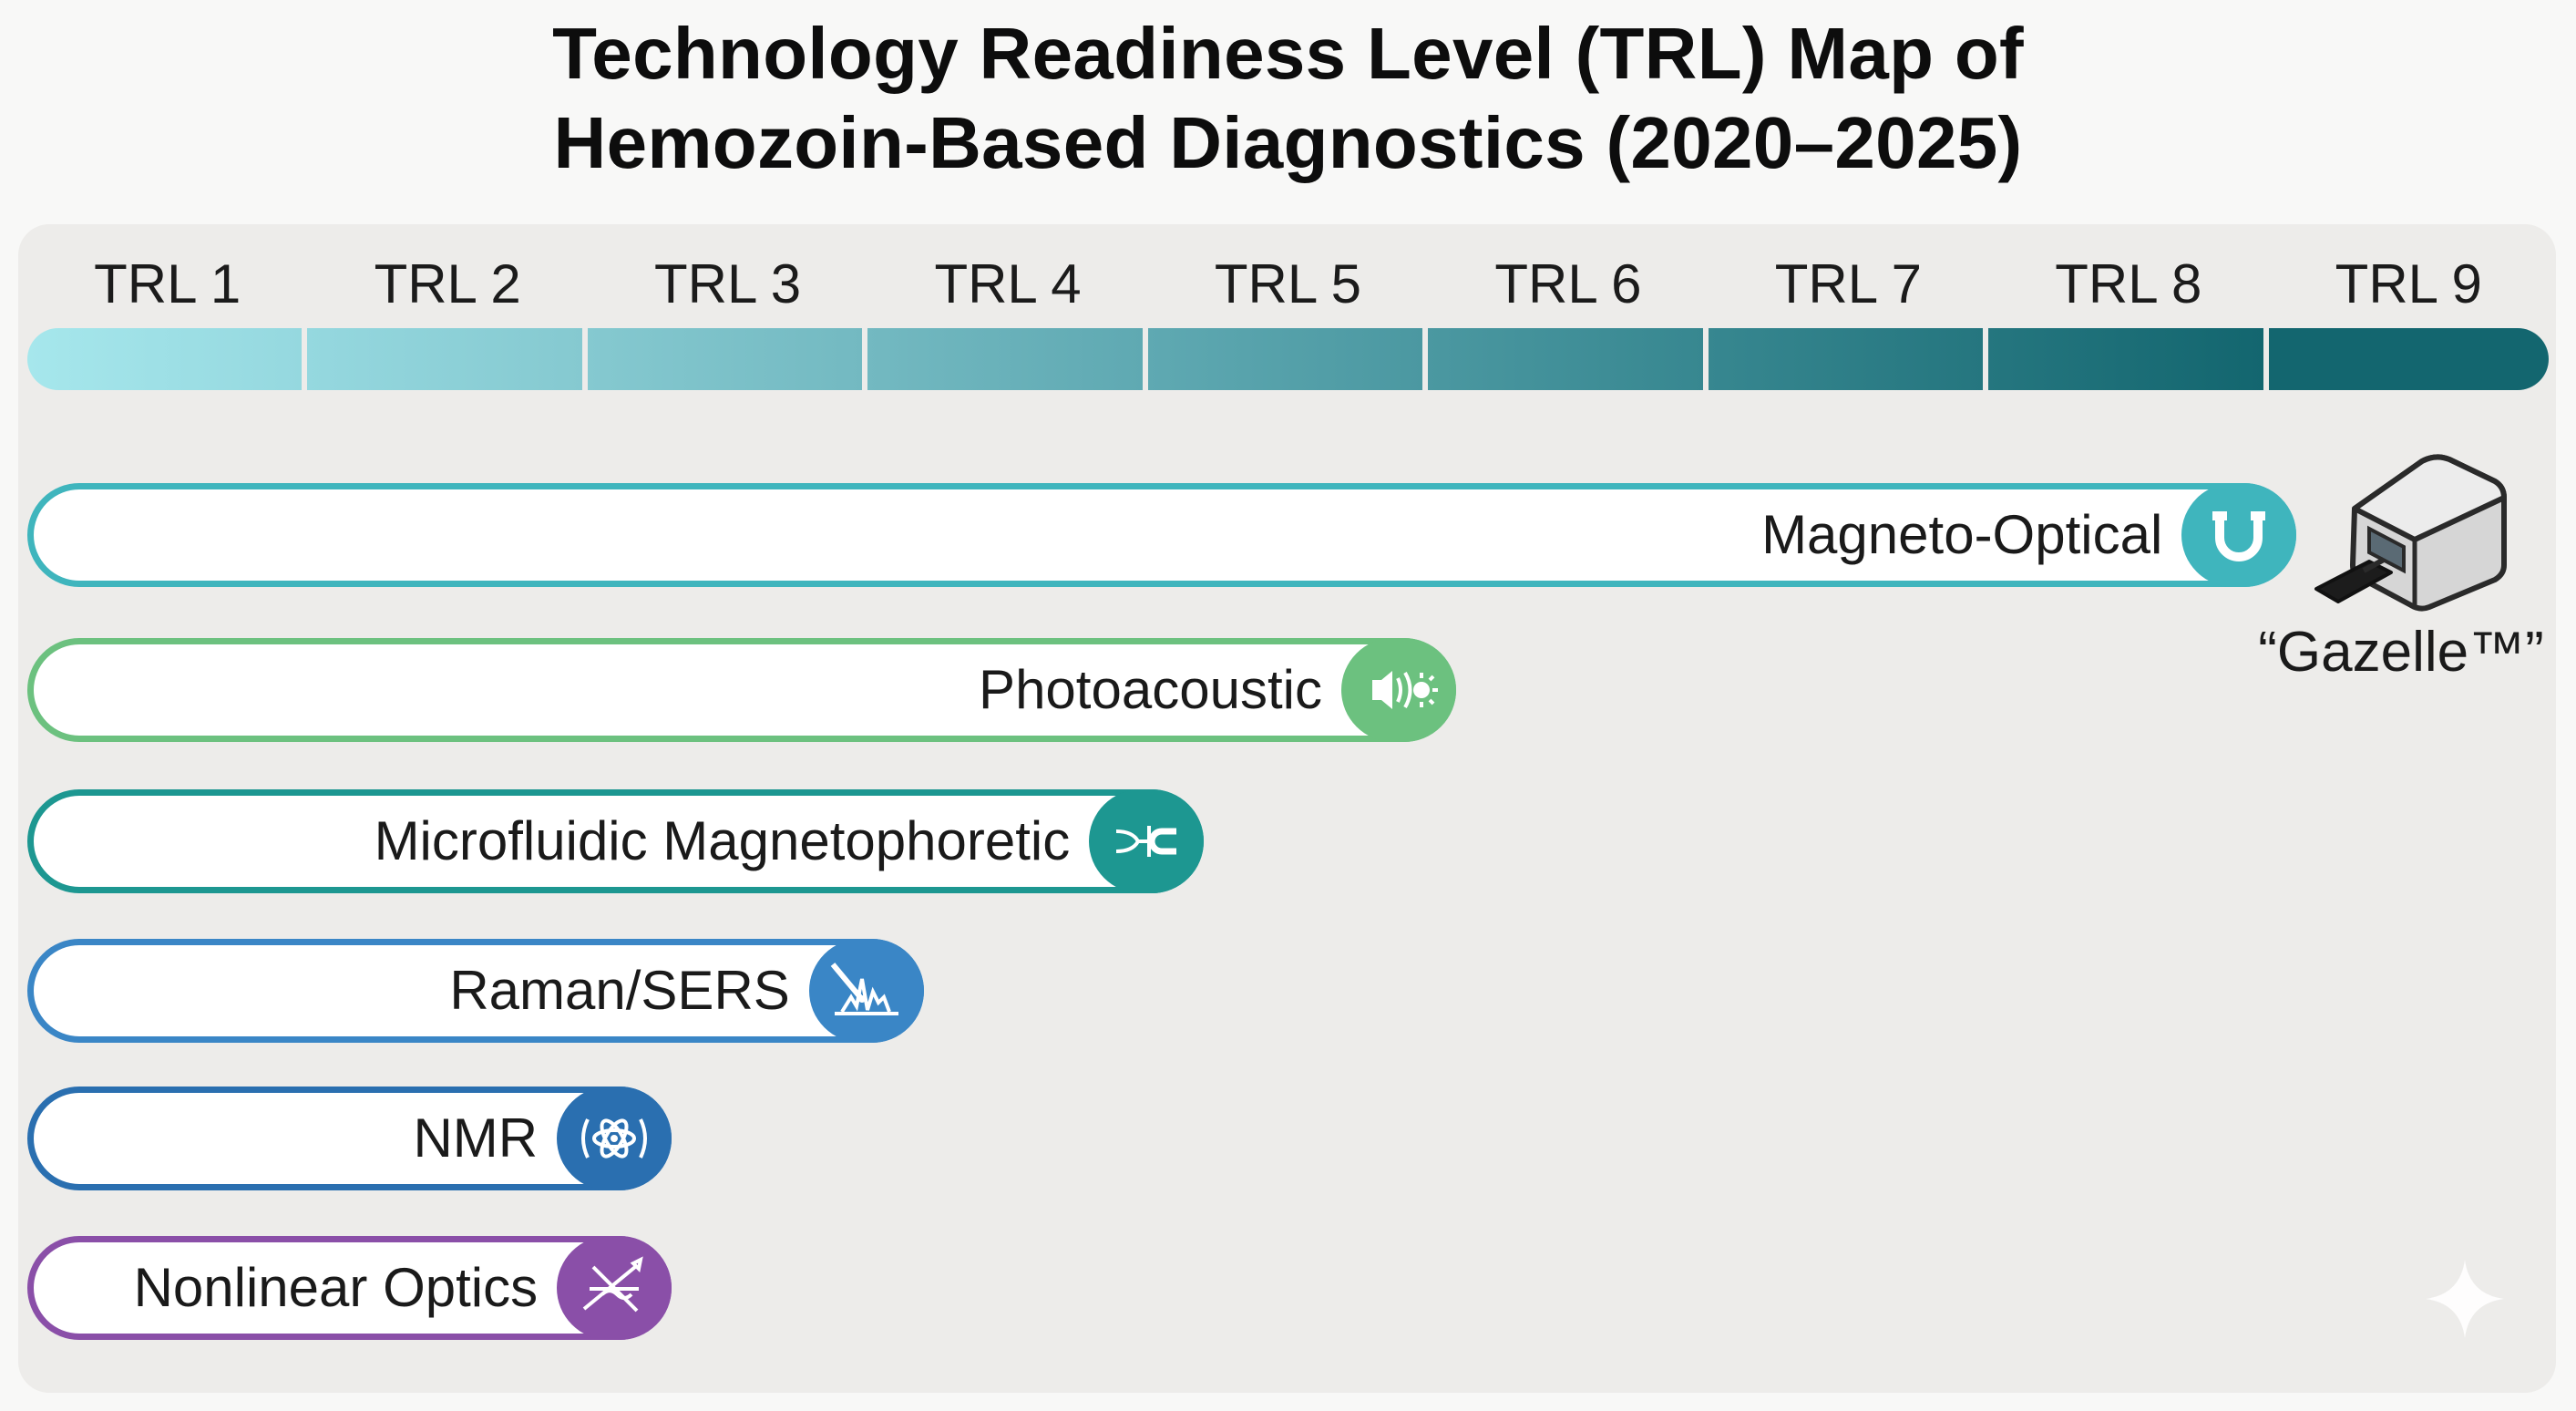 The image size is (2576, 1411). I want to click on gazelle-annotation: “Gazelle™”, so click(2401, 652).